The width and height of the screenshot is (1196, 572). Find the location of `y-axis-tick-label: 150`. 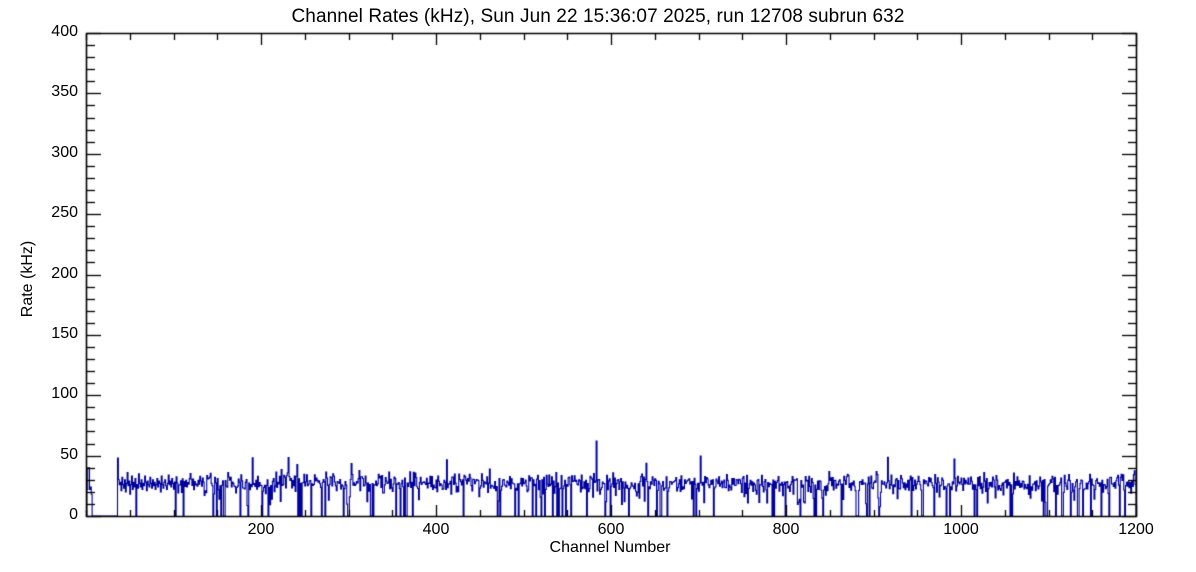

y-axis-tick-label: 150 is located at coordinates (64, 333).